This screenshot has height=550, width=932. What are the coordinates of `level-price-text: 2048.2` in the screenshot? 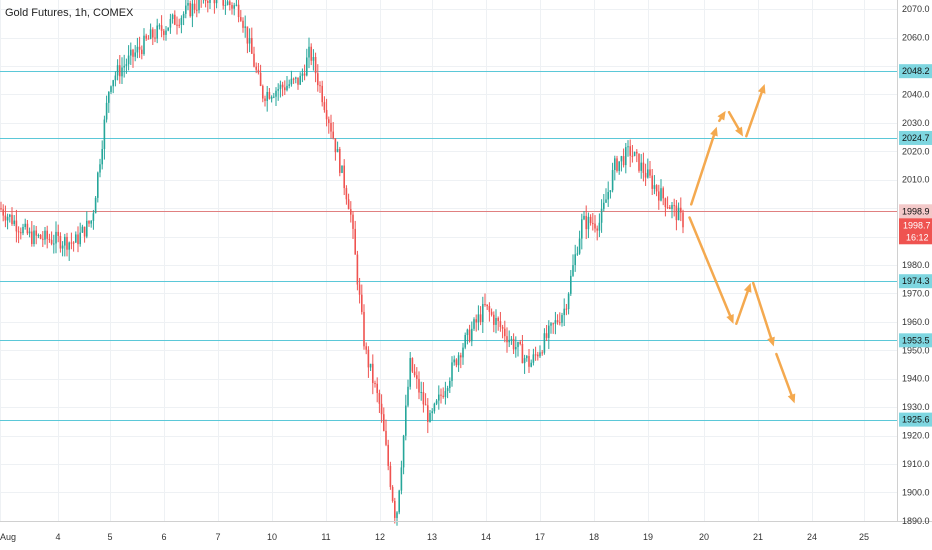 It's located at (916, 71).